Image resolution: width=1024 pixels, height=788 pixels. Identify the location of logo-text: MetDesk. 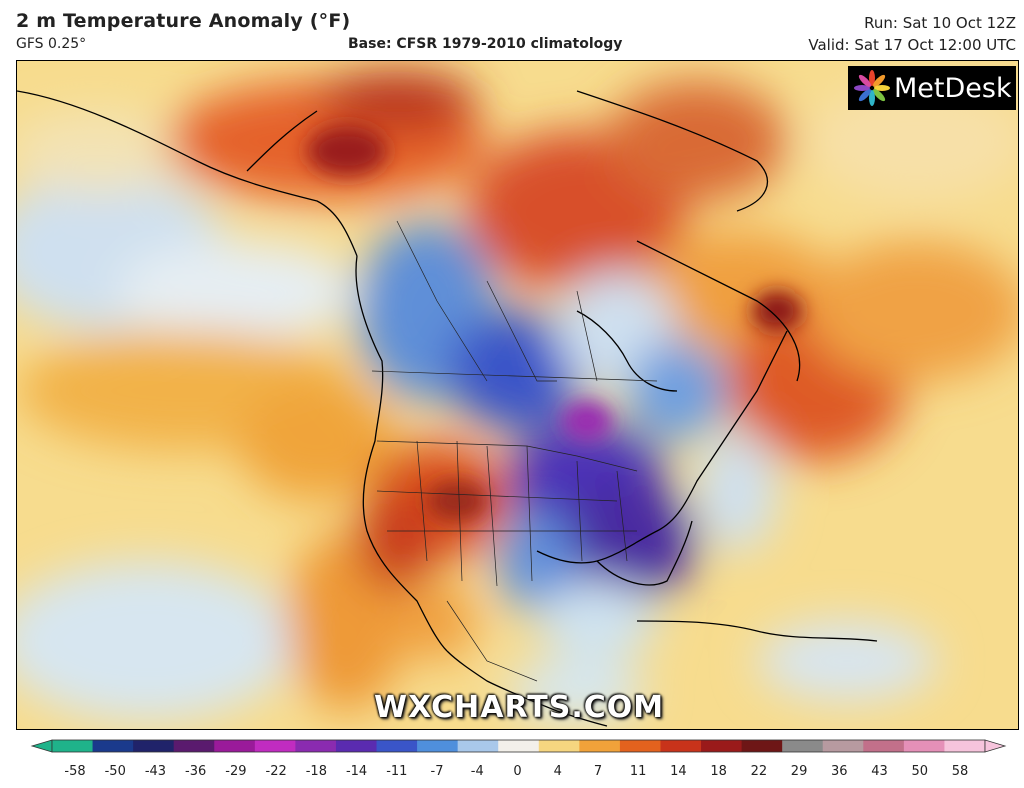
(953, 88).